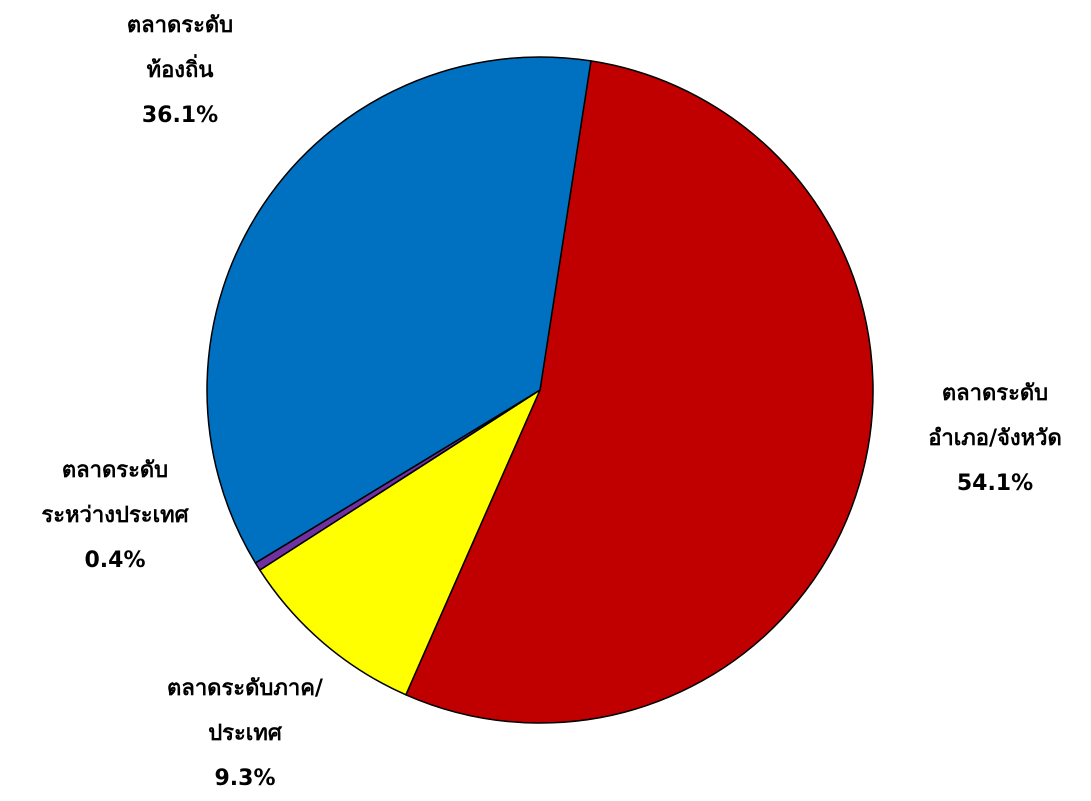 The width and height of the screenshot is (1091, 801). I want to click on label-line2: ท้องถิ่น, so click(180, 70).